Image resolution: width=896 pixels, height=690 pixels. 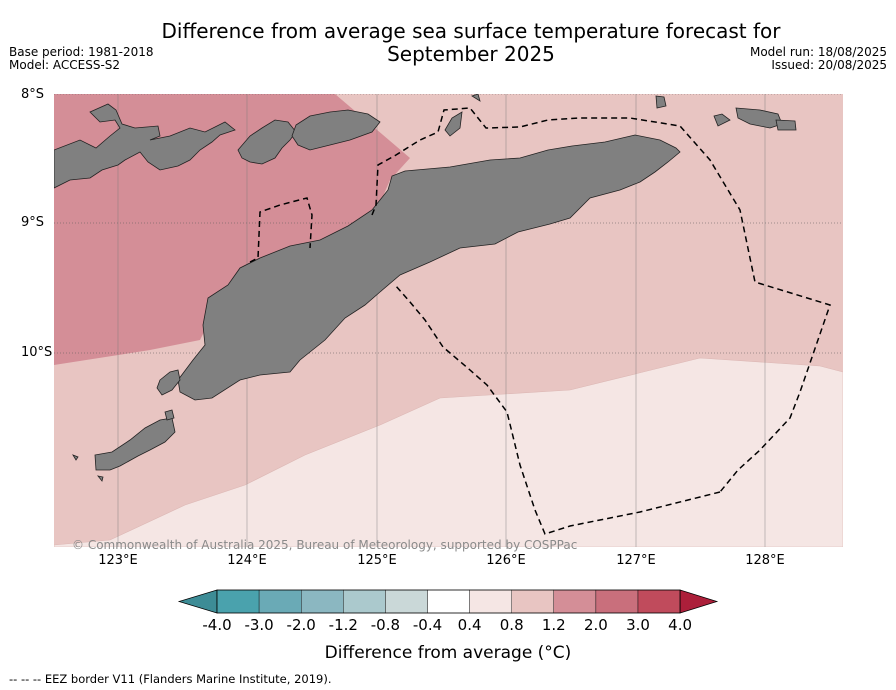 What do you see at coordinates (511, 625) in the screenshot?
I see `colorbar-tick-label: 0.8` at bounding box center [511, 625].